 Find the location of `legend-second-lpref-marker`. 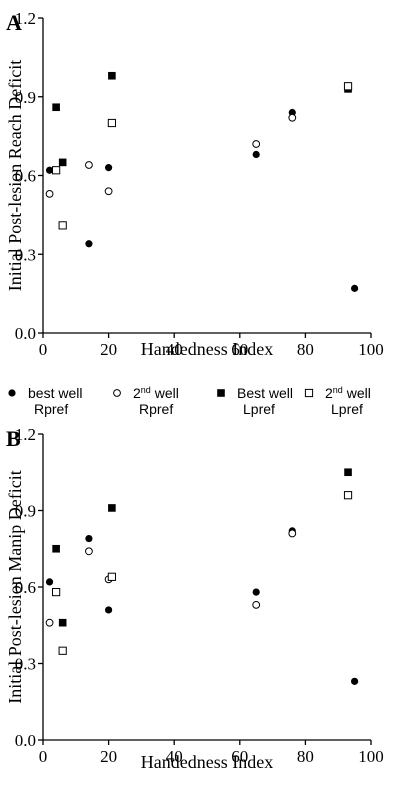

legend-second-lpref-marker is located at coordinates (309, 393).